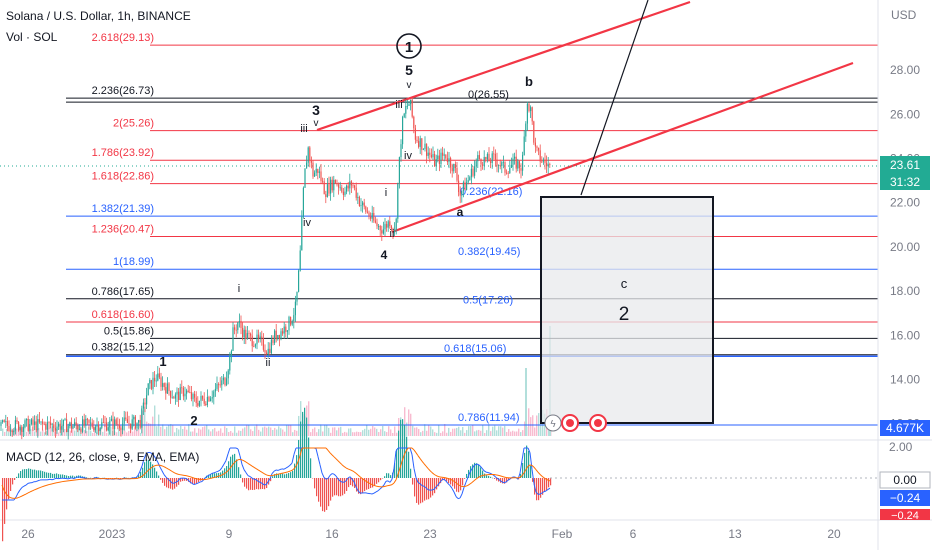 The width and height of the screenshot is (932, 555). Describe the element at coordinates (503, 66) in the screenshot. I see `channel-upper-line` at that location.